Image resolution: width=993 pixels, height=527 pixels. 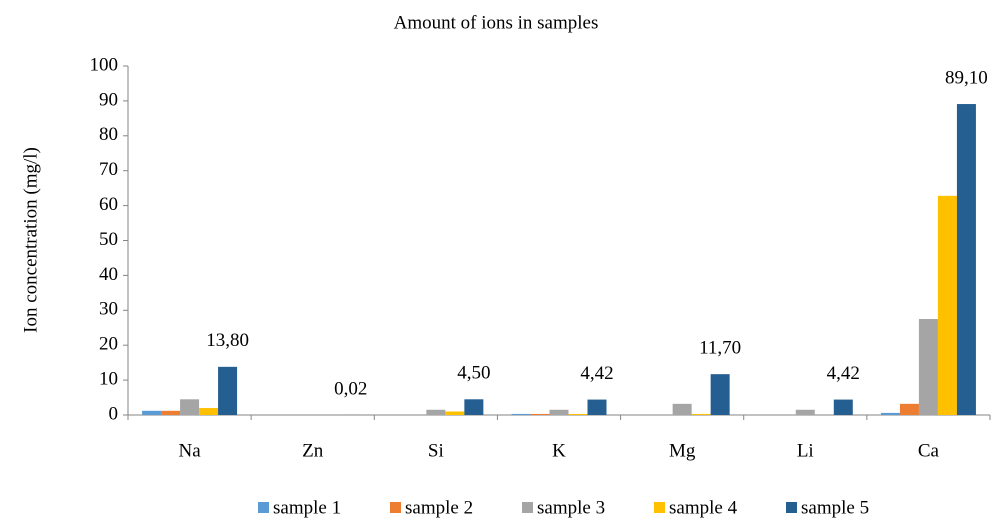 I want to click on y-tick-label: 40, so click(x=108, y=274).